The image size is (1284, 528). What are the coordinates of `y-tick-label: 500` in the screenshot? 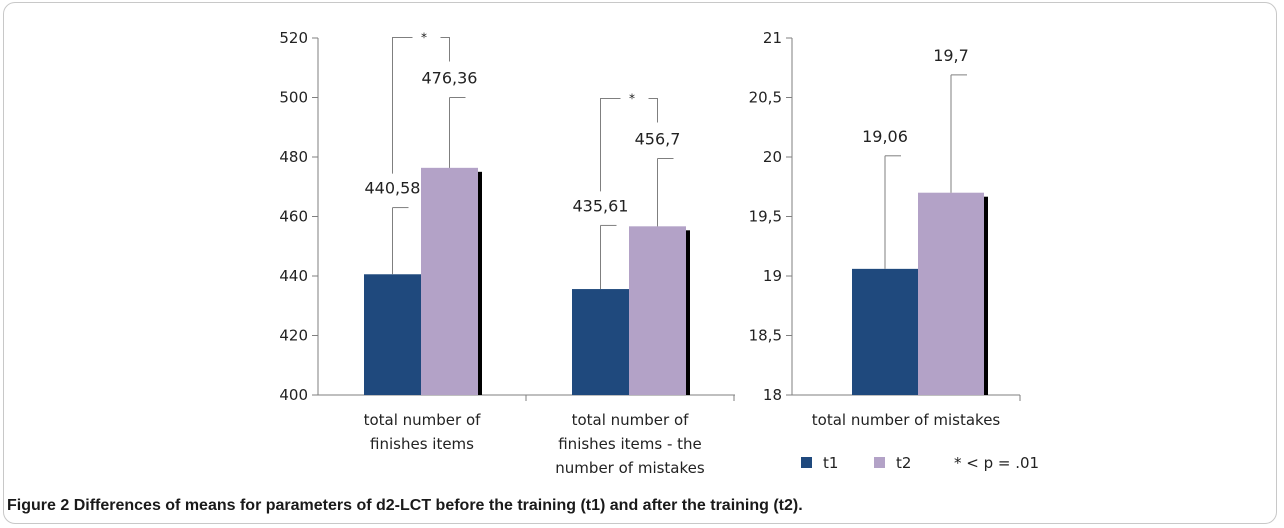 It's located at (293, 98).